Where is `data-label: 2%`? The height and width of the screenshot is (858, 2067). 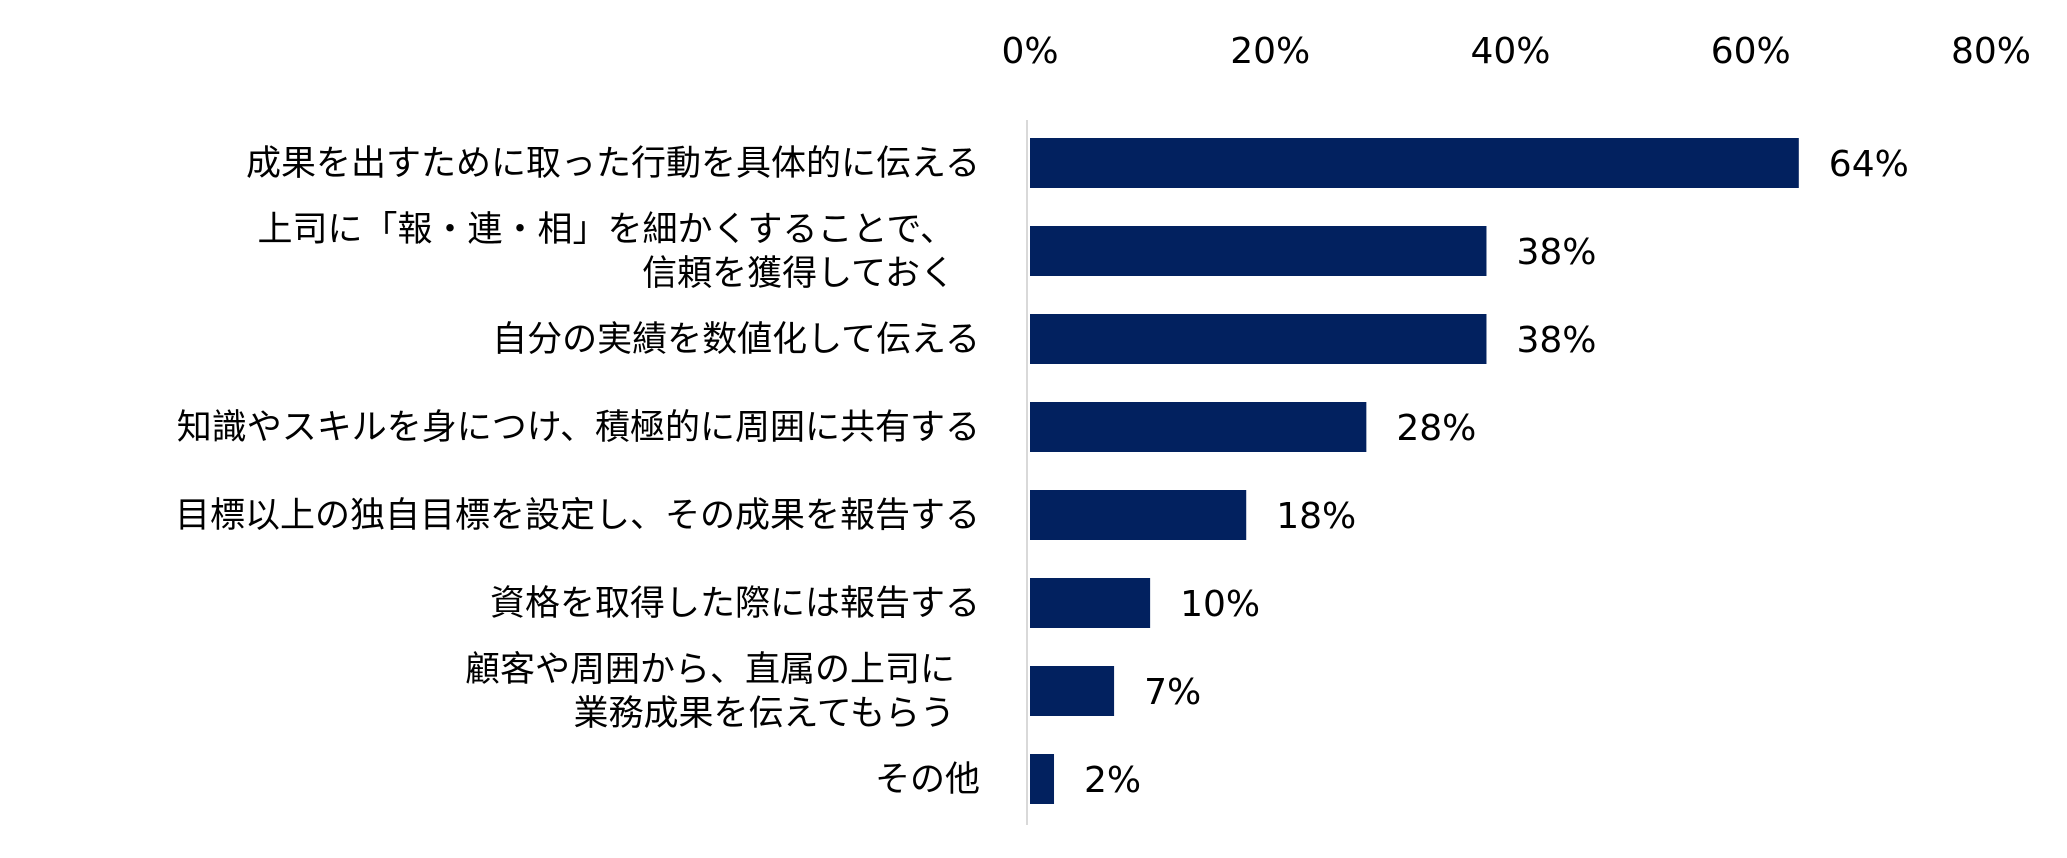
data-label: 2% is located at coordinates (1112, 780).